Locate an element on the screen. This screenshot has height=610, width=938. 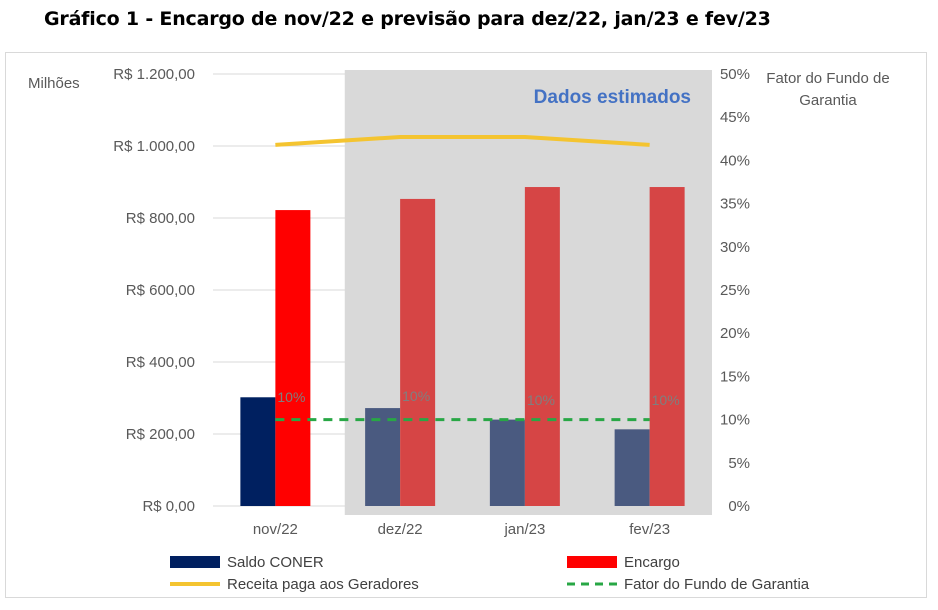
left-axis-tick: R$ 1.000,00 is located at coordinates (154, 146).